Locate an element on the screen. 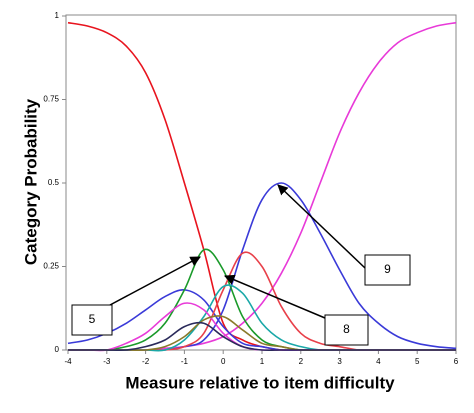  x-tick-label: 6 is located at coordinates (456, 361).